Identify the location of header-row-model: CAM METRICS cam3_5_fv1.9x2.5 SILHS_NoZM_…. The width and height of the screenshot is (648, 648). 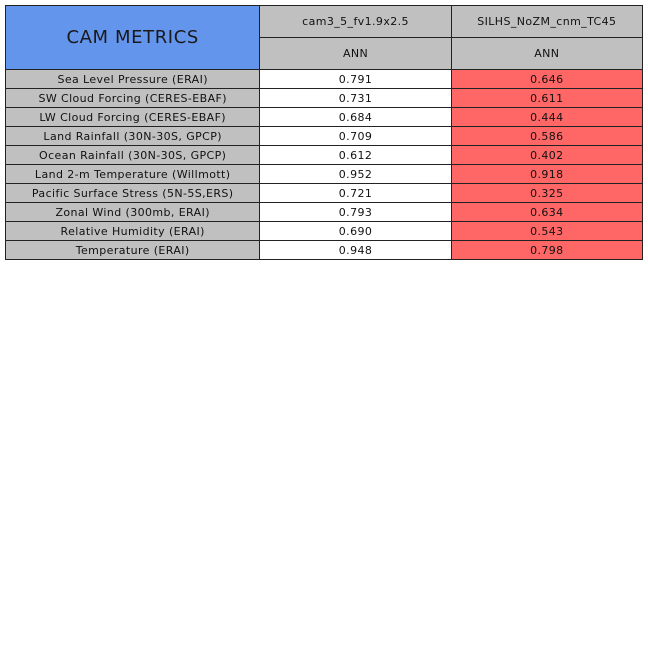
(324, 37).